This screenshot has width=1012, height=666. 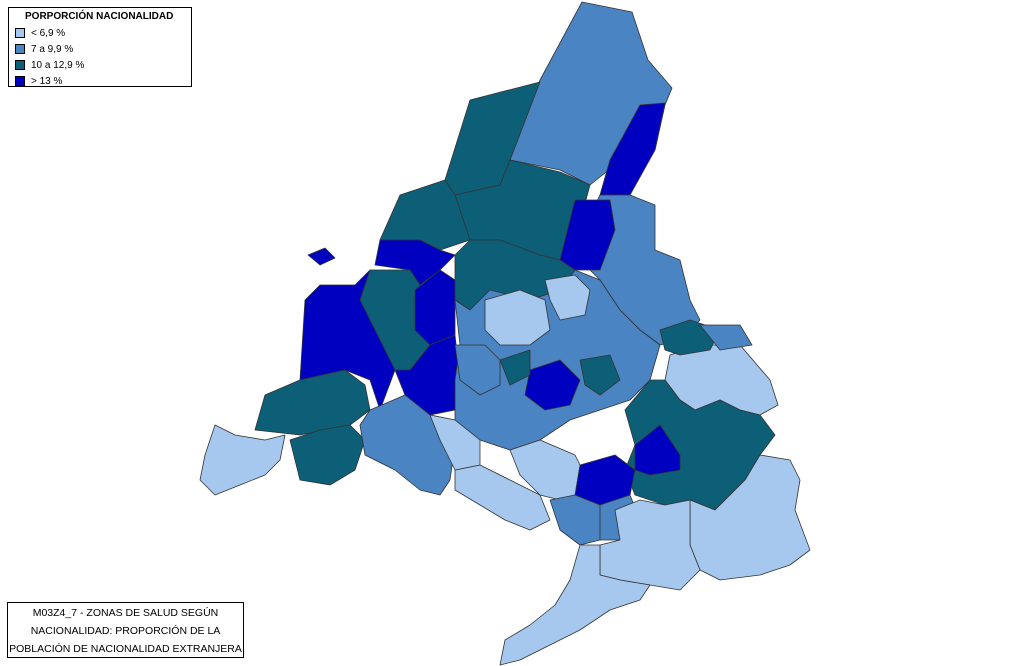 I want to click on legend-label: > 13 %, so click(x=47, y=81).